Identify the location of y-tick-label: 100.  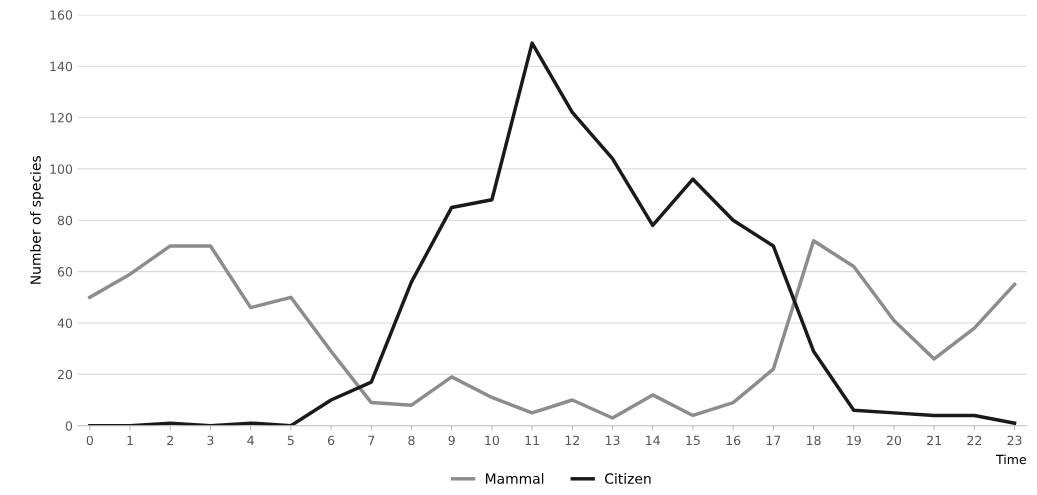
(61, 169).